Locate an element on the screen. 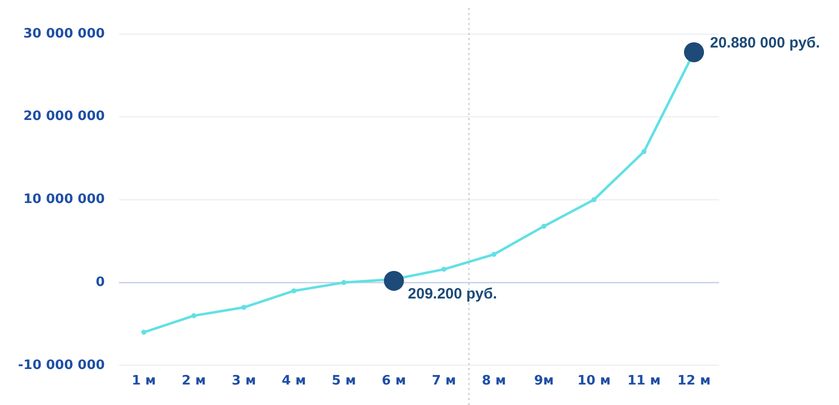 This screenshot has height=405, width=839. annotation: 20.880 000 руб. is located at coordinates (765, 43).